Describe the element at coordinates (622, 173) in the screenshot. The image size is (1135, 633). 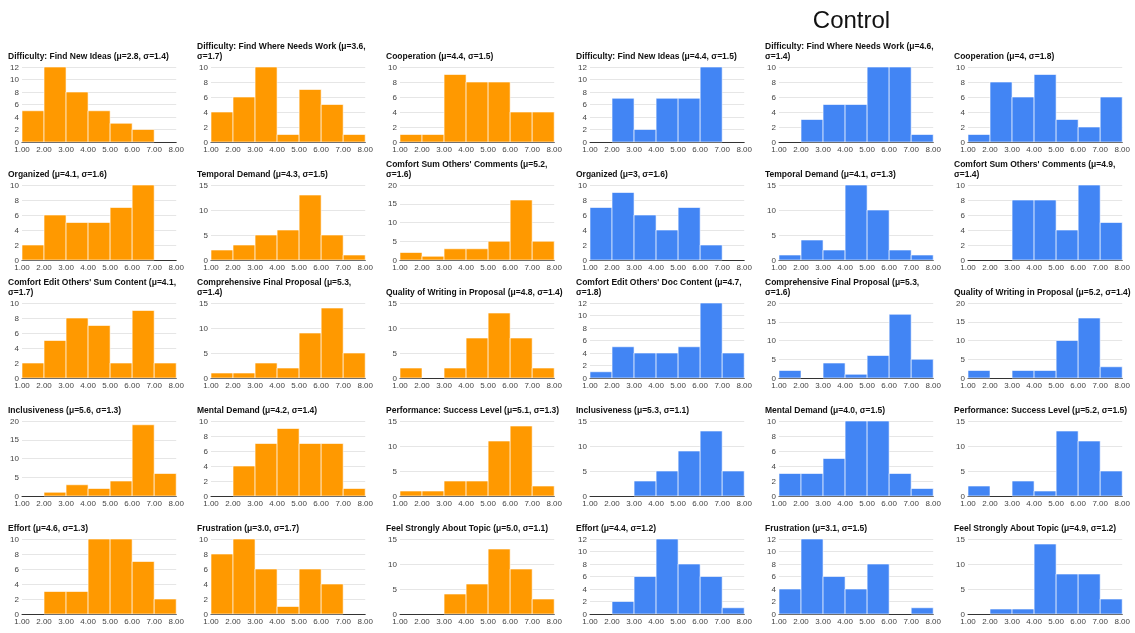
I see `chart-title: Organized (μ=3, σ=1.6)` at that location.